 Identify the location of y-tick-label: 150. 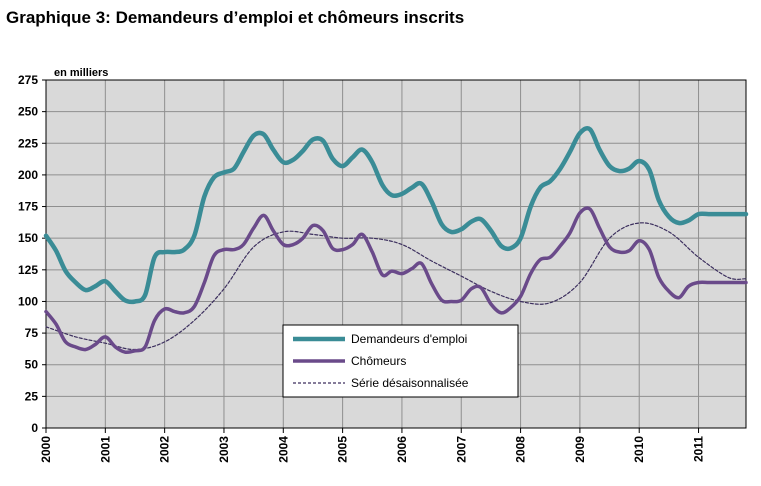
(28, 238).